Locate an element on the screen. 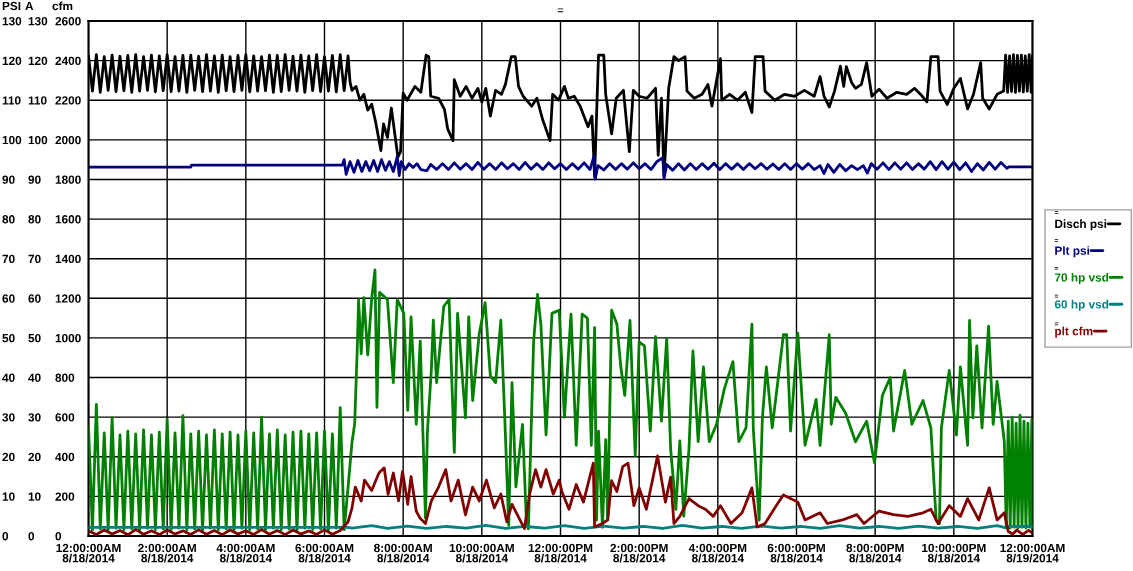 The width and height of the screenshot is (1133, 571). y-tick-label: 110 is located at coordinates (11, 100).